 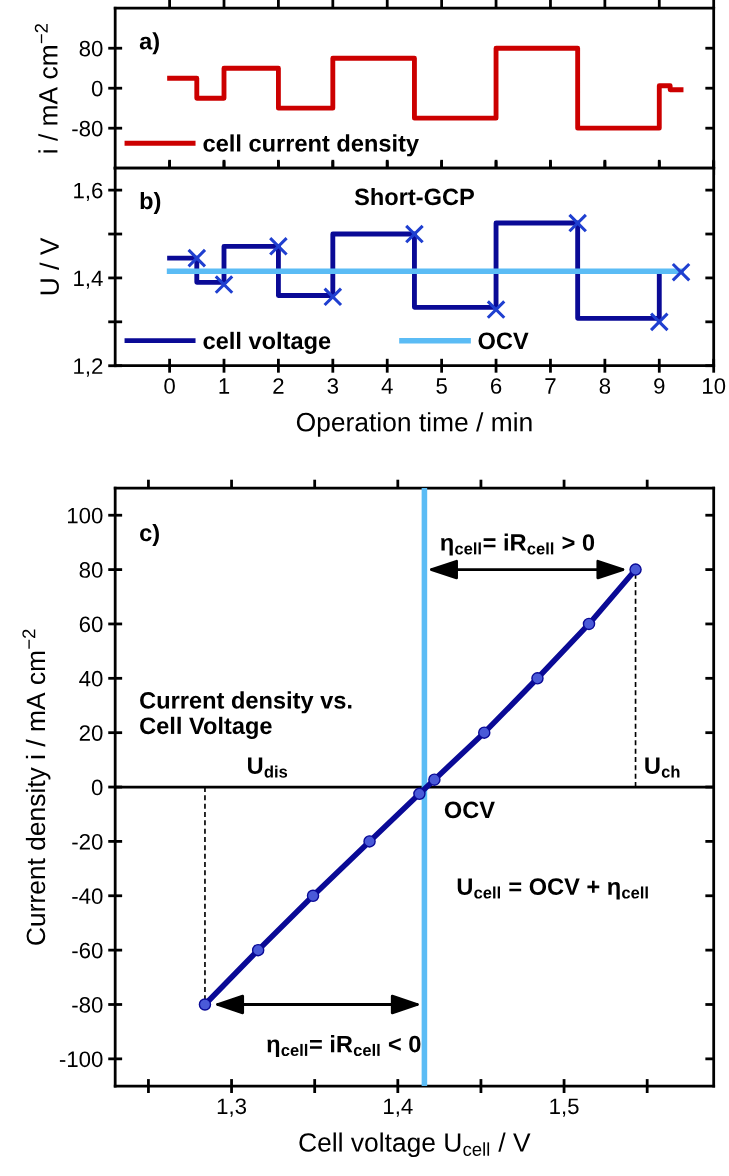 What do you see at coordinates (564, 1107) in the screenshot?
I see `x-tick-label: 1,5` at bounding box center [564, 1107].